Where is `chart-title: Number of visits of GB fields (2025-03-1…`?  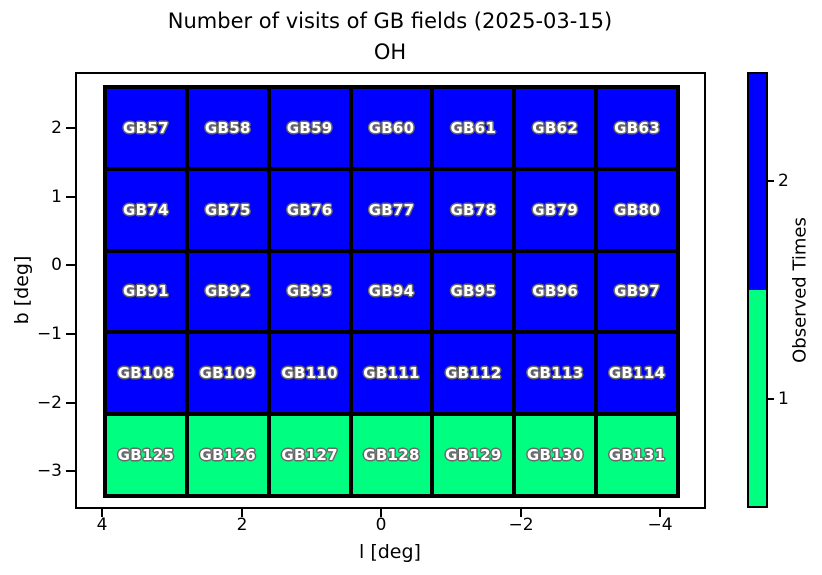 chart-title: Number of visits of GB fields (2025-03-1… is located at coordinates (390, 37).